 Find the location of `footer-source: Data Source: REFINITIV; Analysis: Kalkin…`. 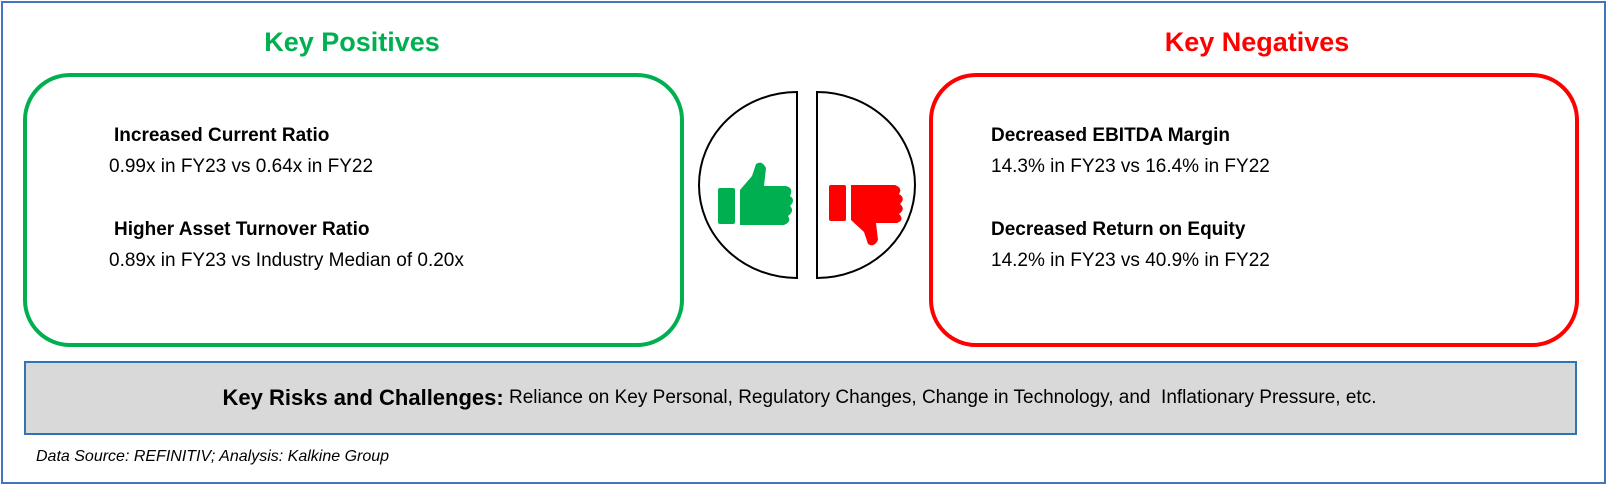

footer-source: Data Source: REFINITIV; Analysis: Kalkin… is located at coordinates (213, 456).